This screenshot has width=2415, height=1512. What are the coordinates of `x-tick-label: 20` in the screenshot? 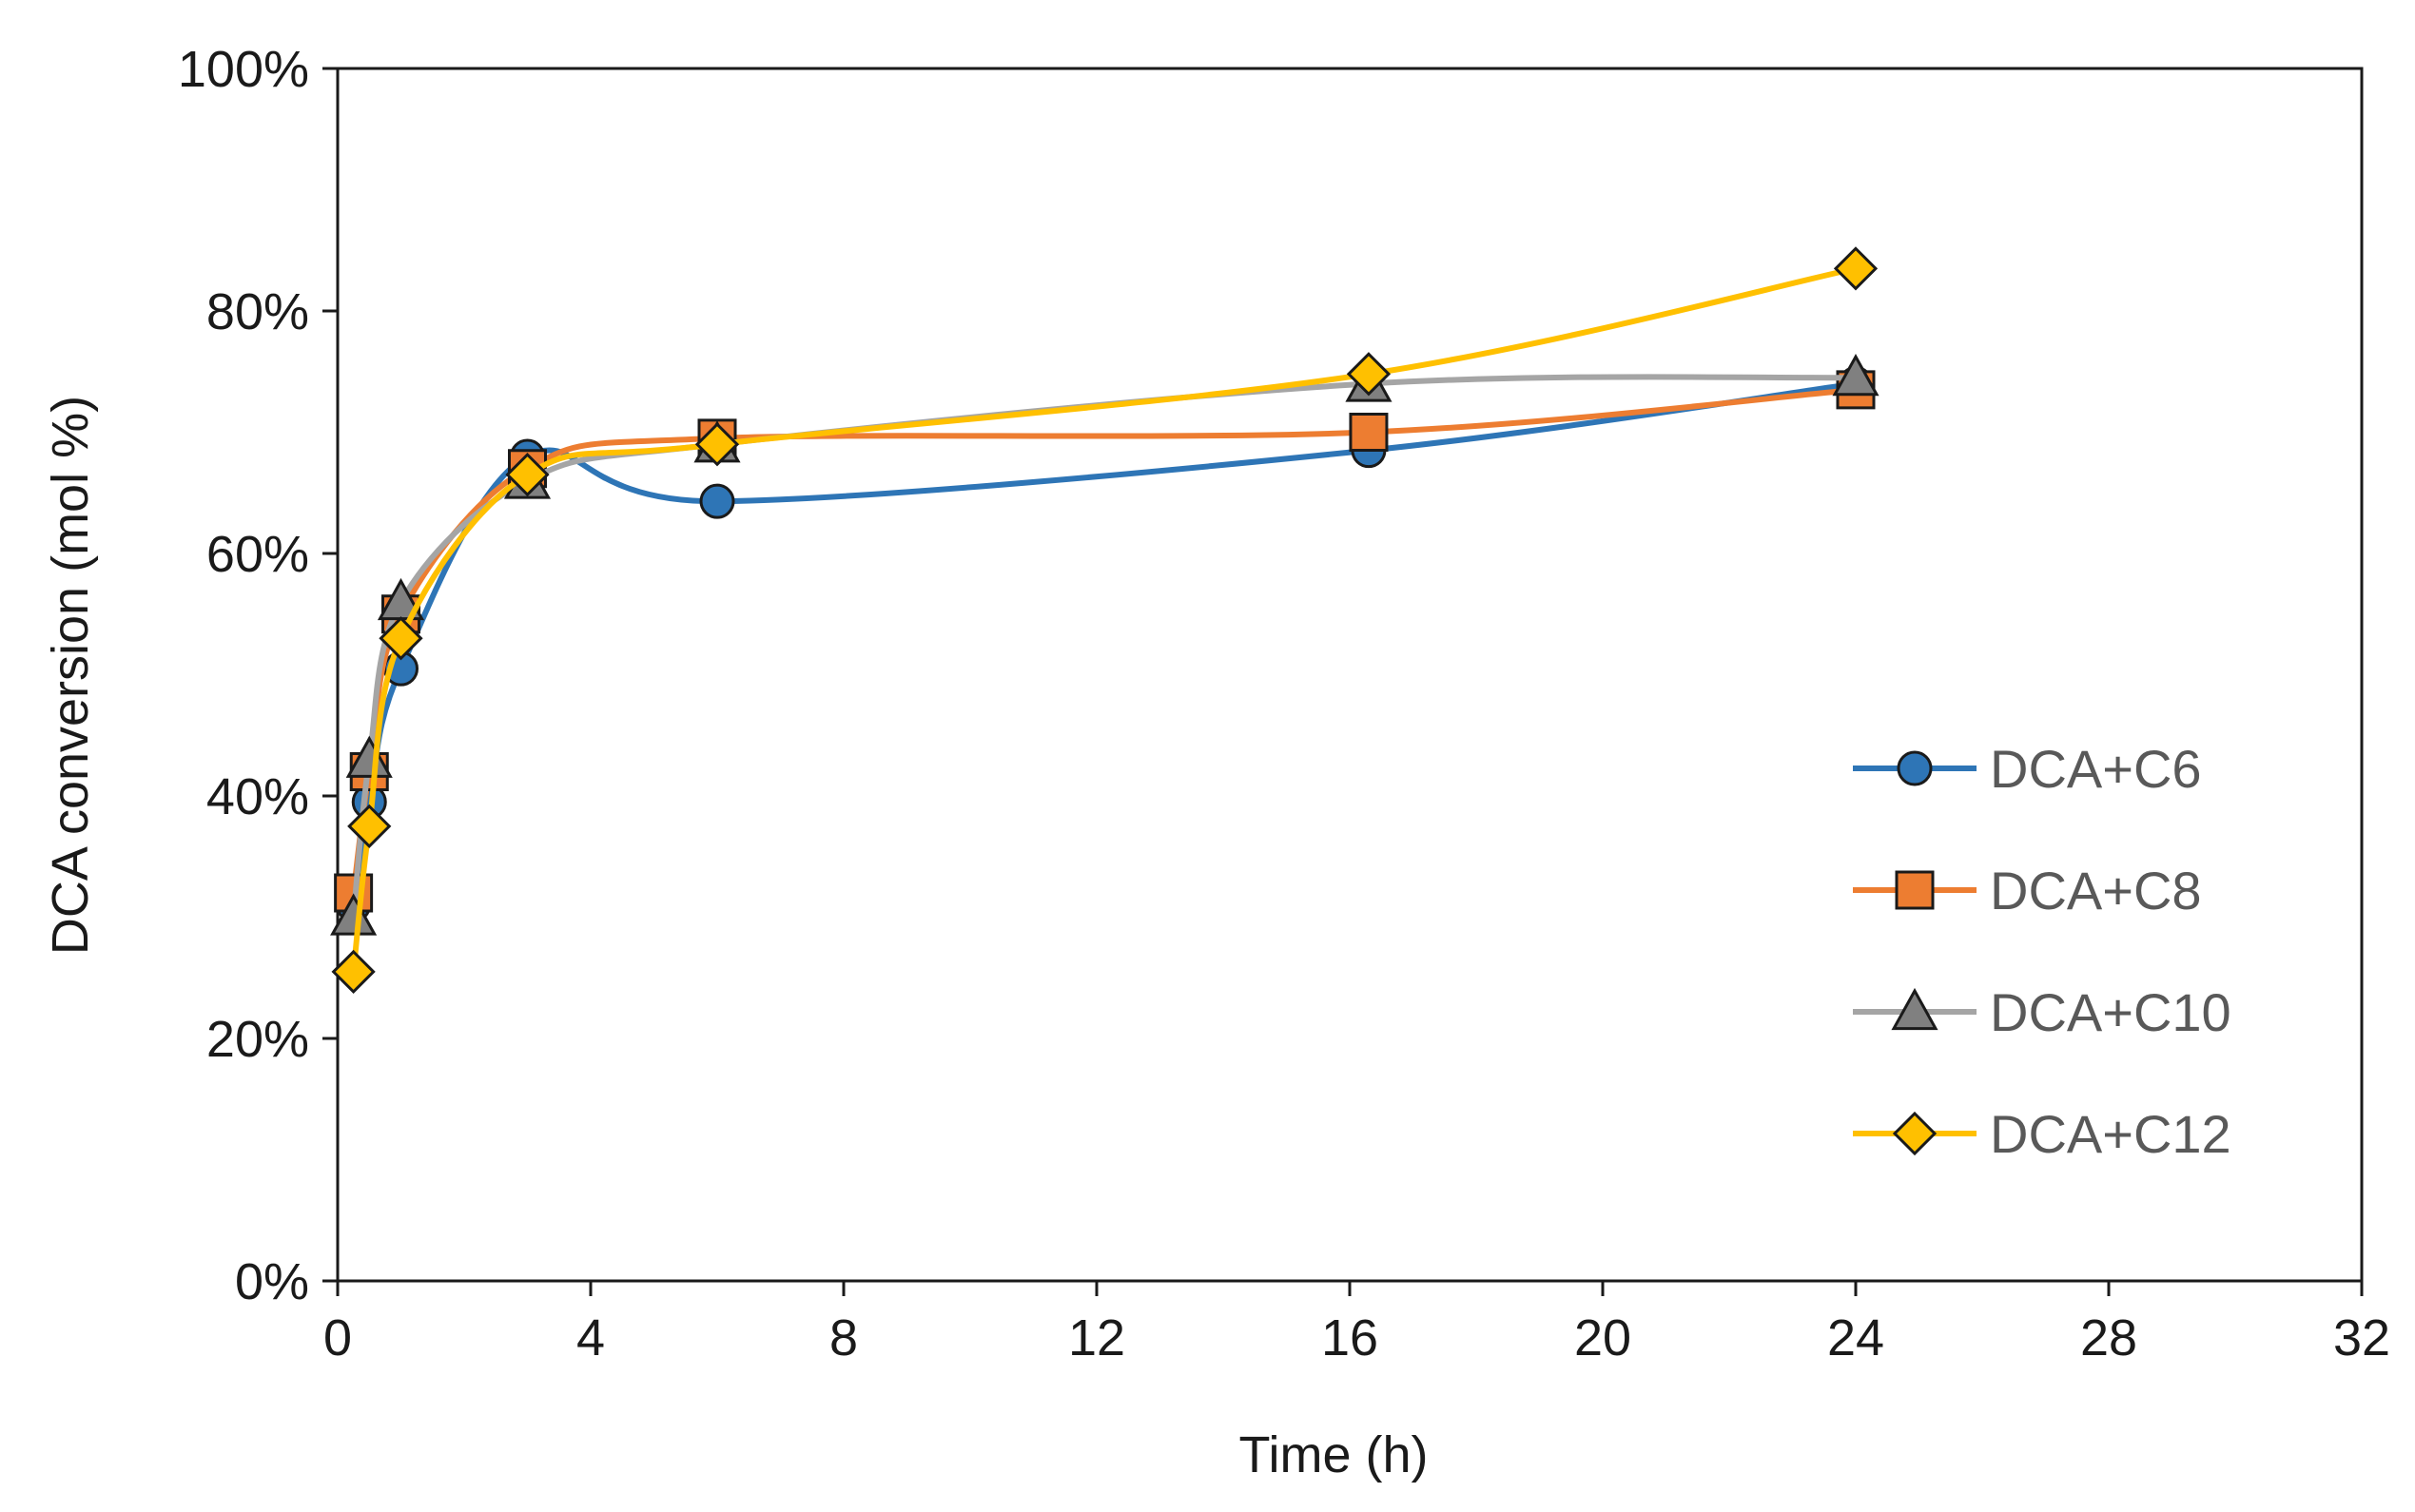 It's located at (1602, 1338).